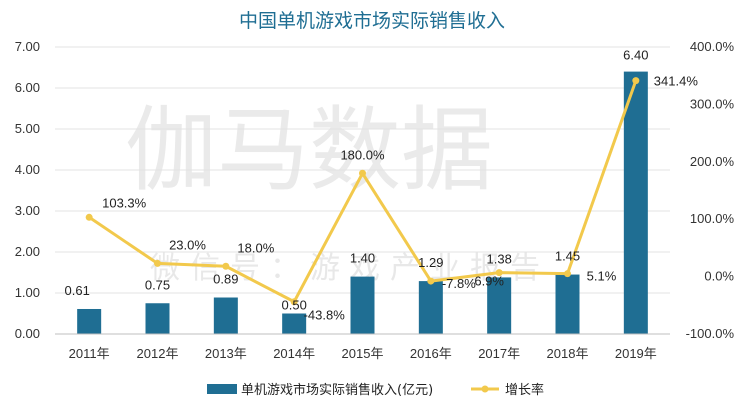  Describe the element at coordinates (337, 390) in the screenshot. I see `legend-label-bar: 单机游戏市场实际销售收入(亿元)` at that location.